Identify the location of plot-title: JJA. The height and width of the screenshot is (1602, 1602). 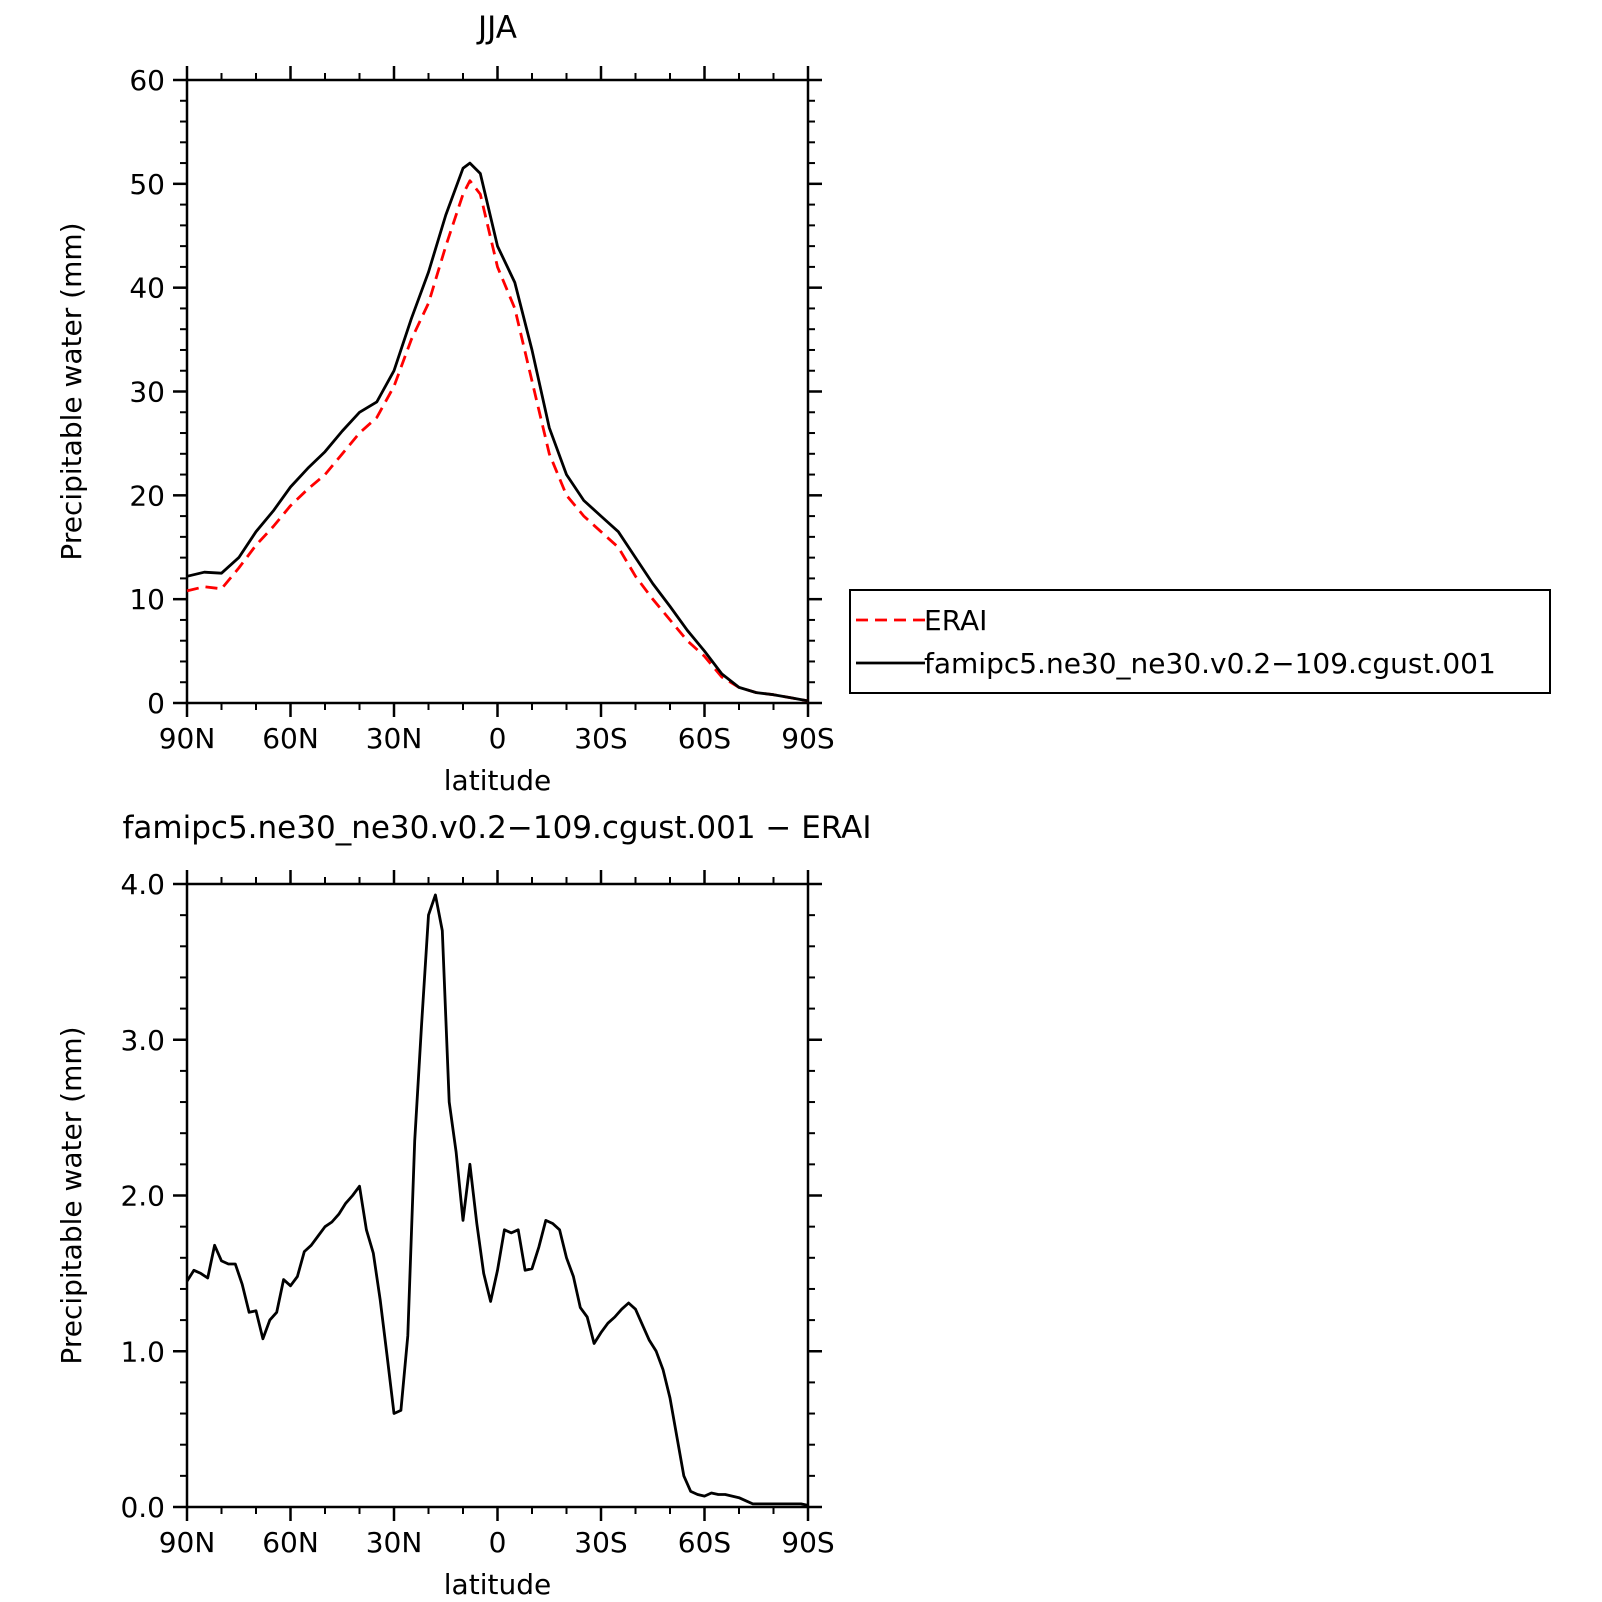
(496, 28).